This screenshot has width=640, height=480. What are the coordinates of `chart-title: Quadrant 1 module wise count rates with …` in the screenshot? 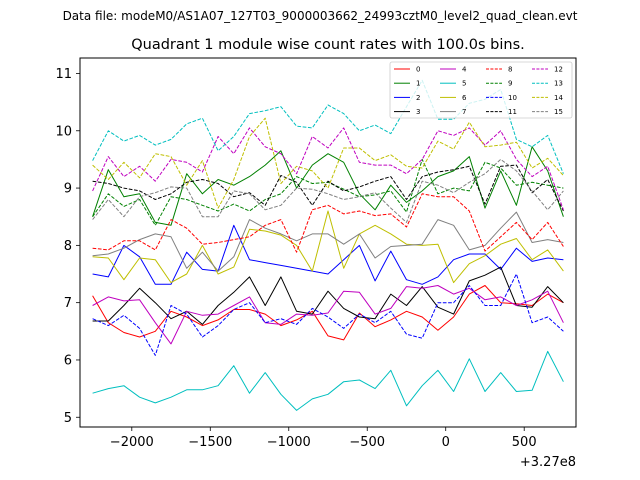 It's located at (328, 45).